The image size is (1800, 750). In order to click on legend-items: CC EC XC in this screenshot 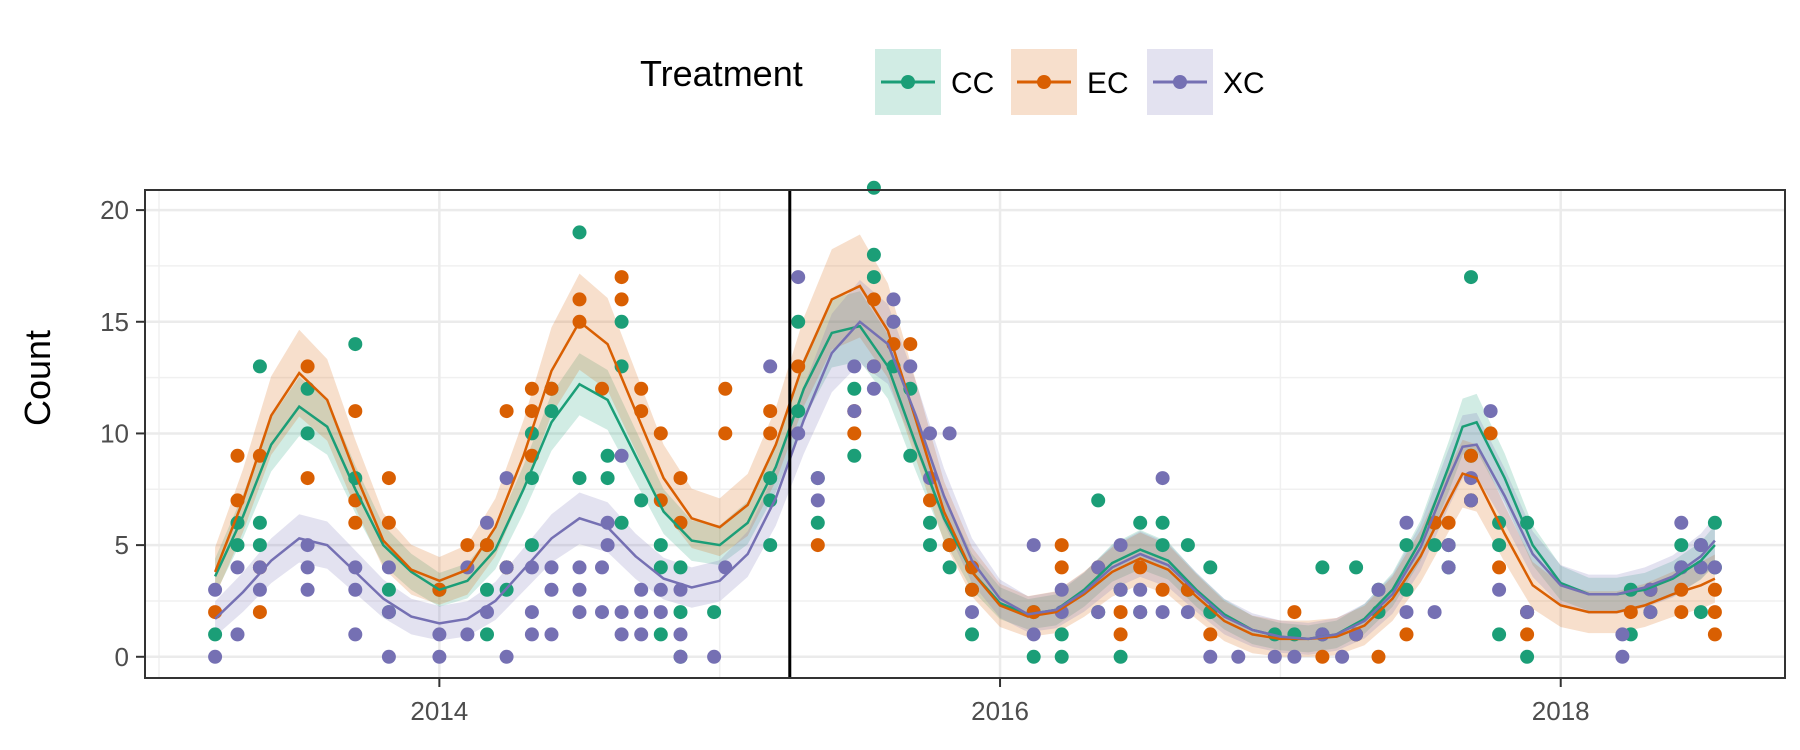, I will do `click(1070, 82)`.